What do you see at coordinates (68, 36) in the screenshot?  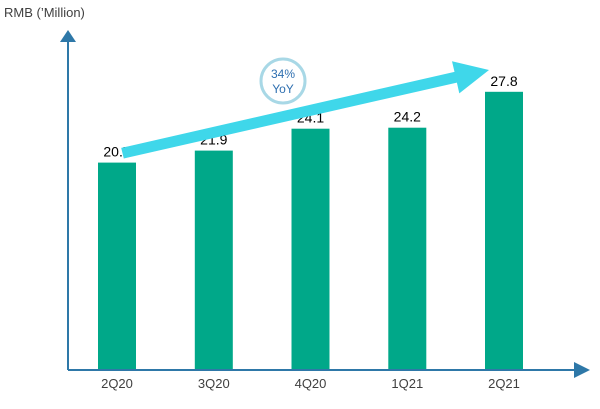 I see `y-axis-arrowhead` at bounding box center [68, 36].